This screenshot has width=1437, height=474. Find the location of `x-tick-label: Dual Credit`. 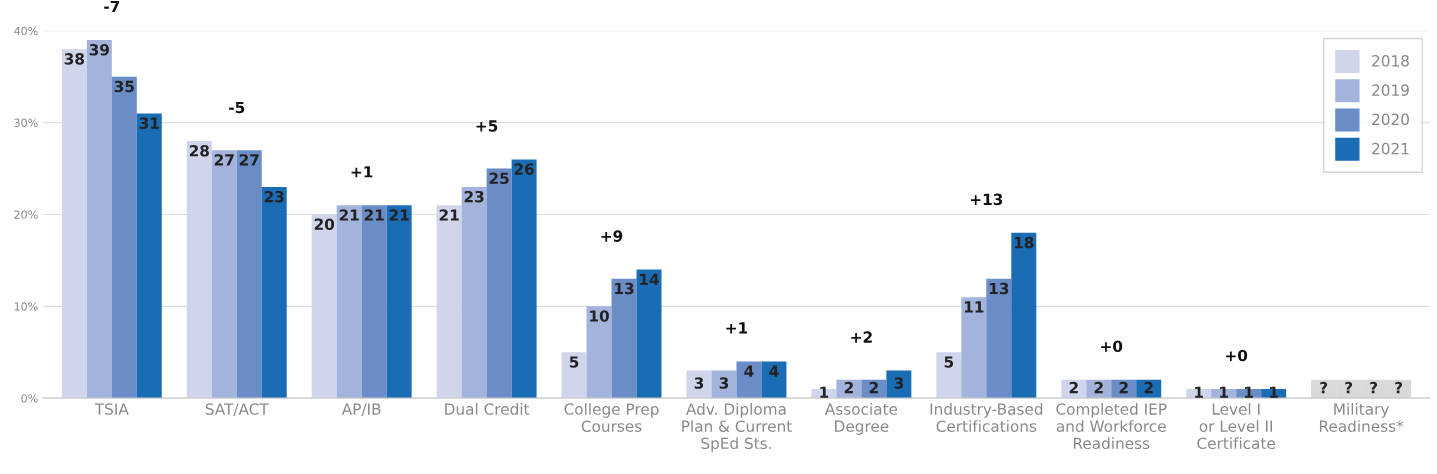

x-tick-label: Dual Credit is located at coordinates (487, 409).